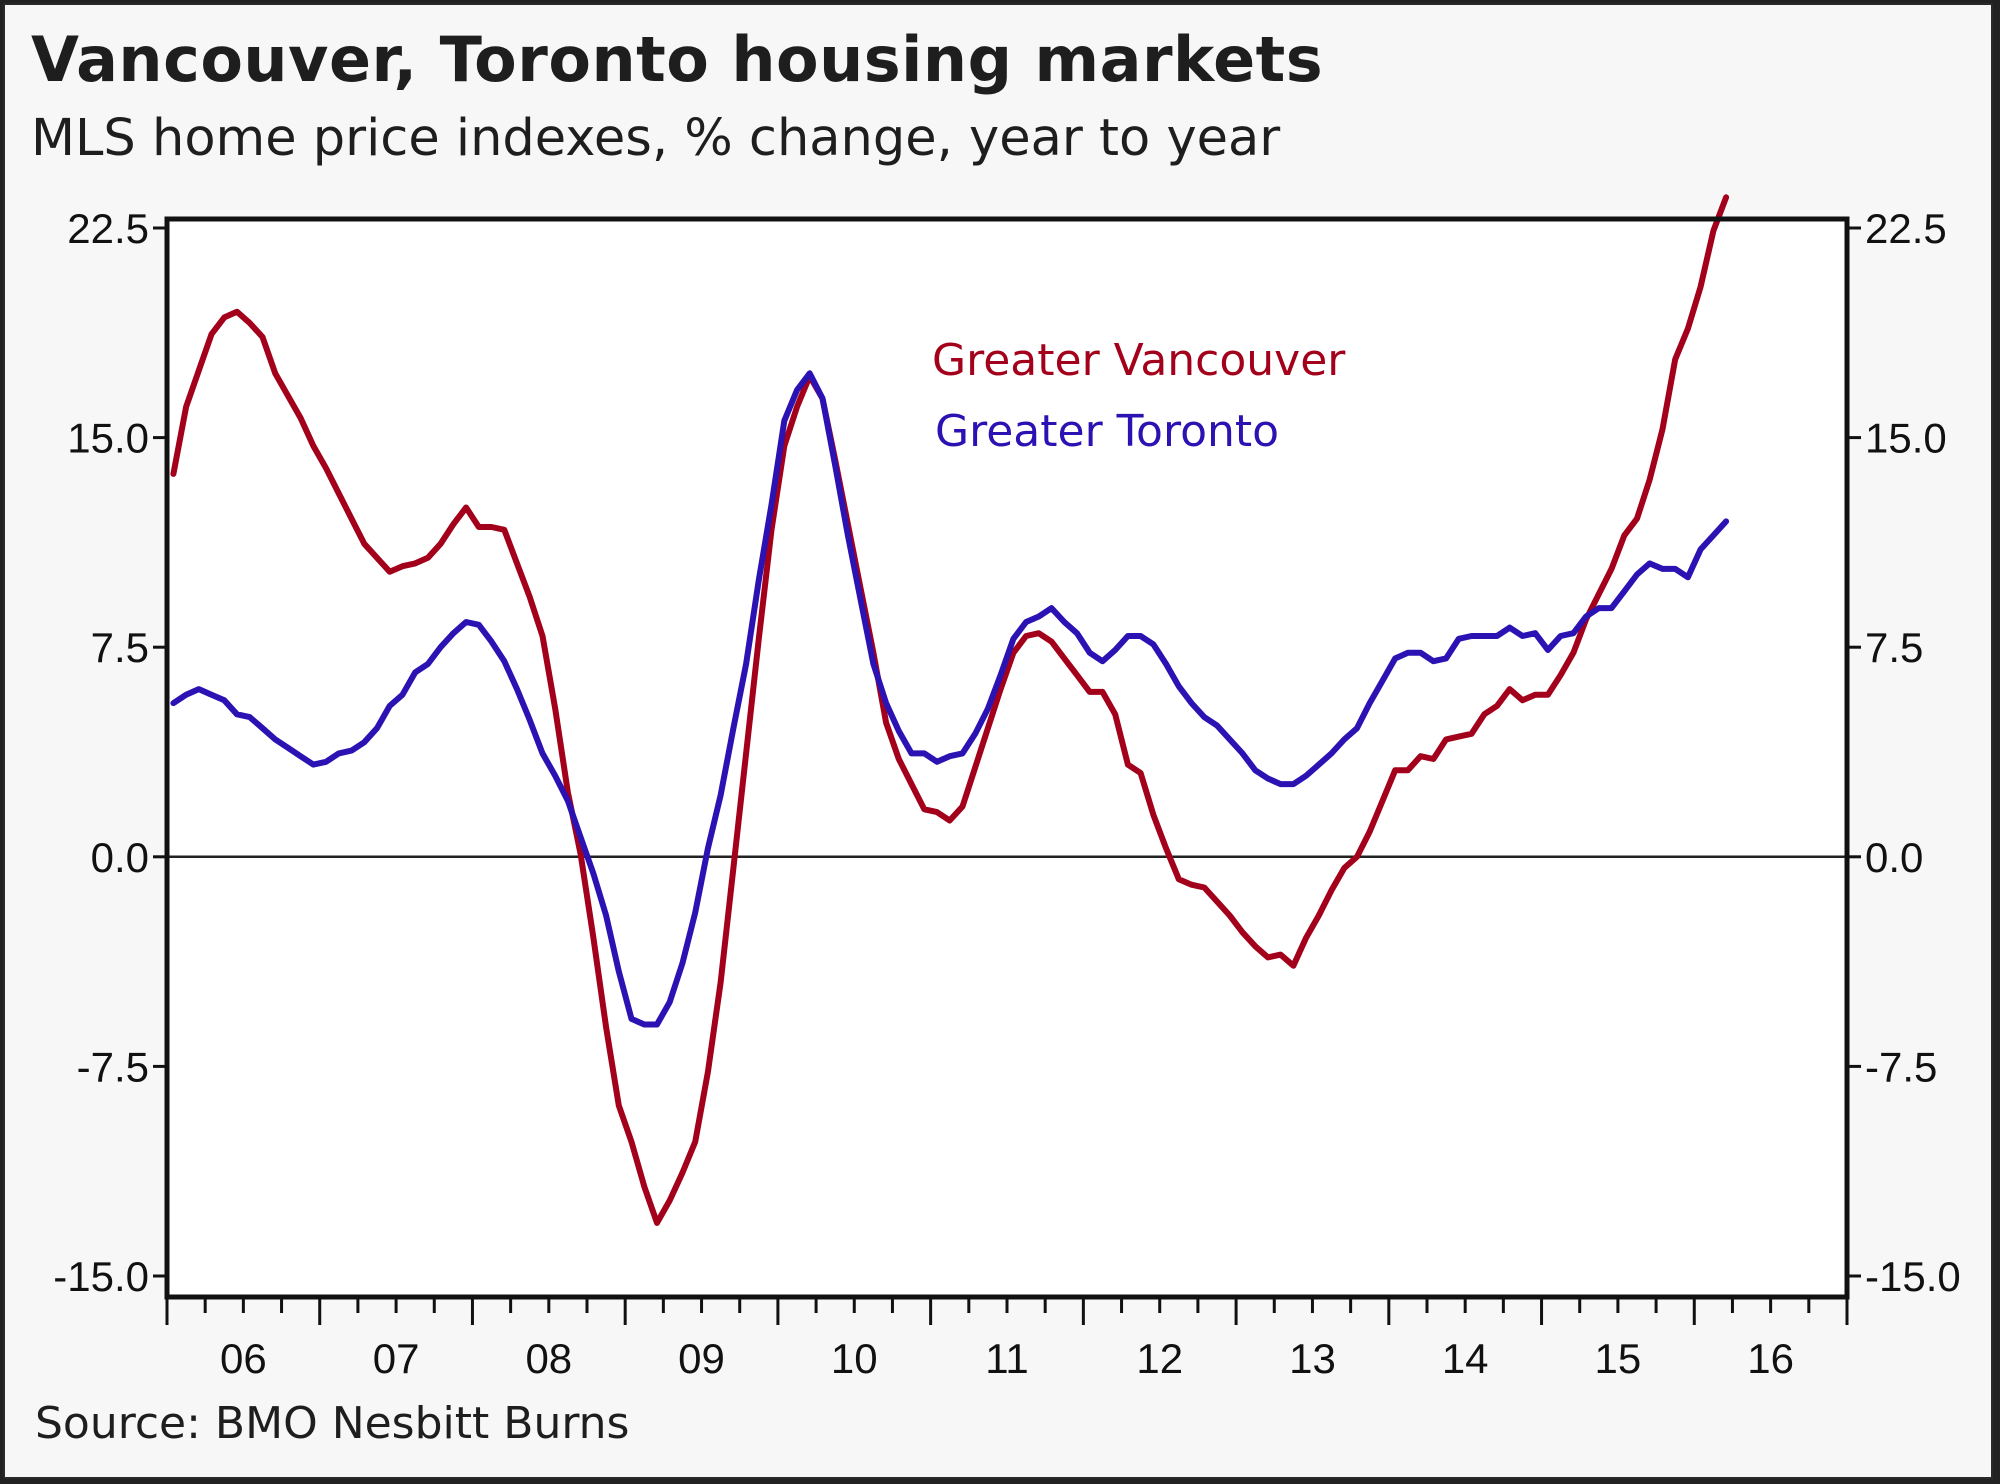 The width and height of the screenshot is (2000, 1484). Describe the element at coordinates (332, 1423) in the screenshot. I see `source-note: Source: BMO Nesbitt Burns` at that location.